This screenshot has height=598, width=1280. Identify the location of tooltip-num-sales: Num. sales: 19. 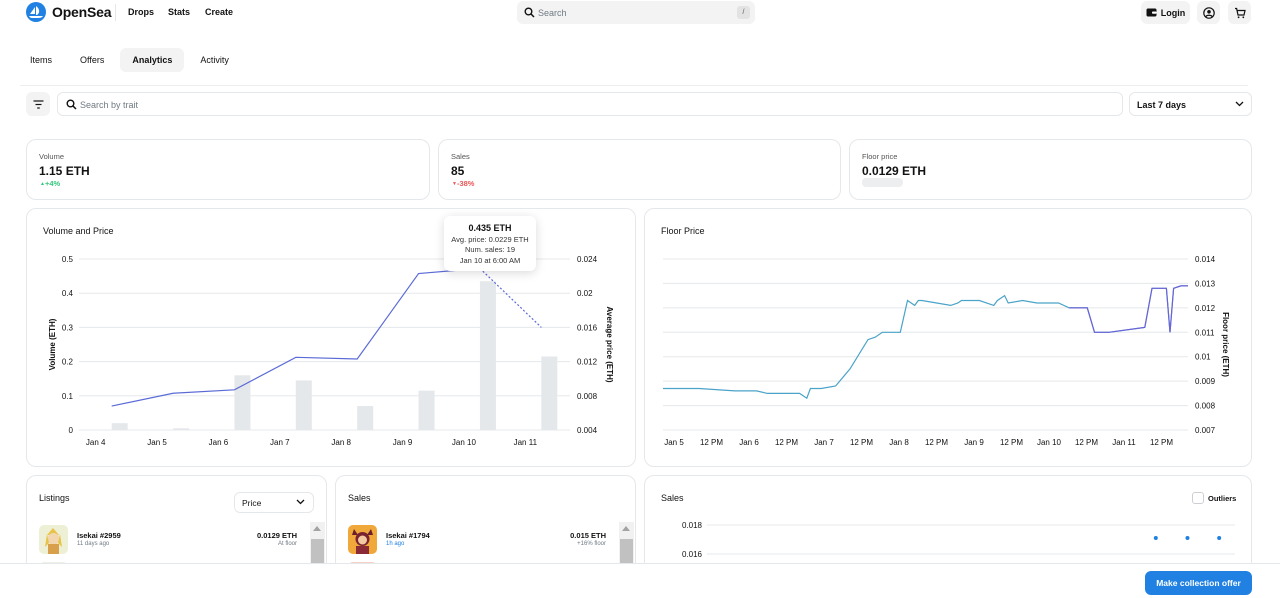
(490, 249).